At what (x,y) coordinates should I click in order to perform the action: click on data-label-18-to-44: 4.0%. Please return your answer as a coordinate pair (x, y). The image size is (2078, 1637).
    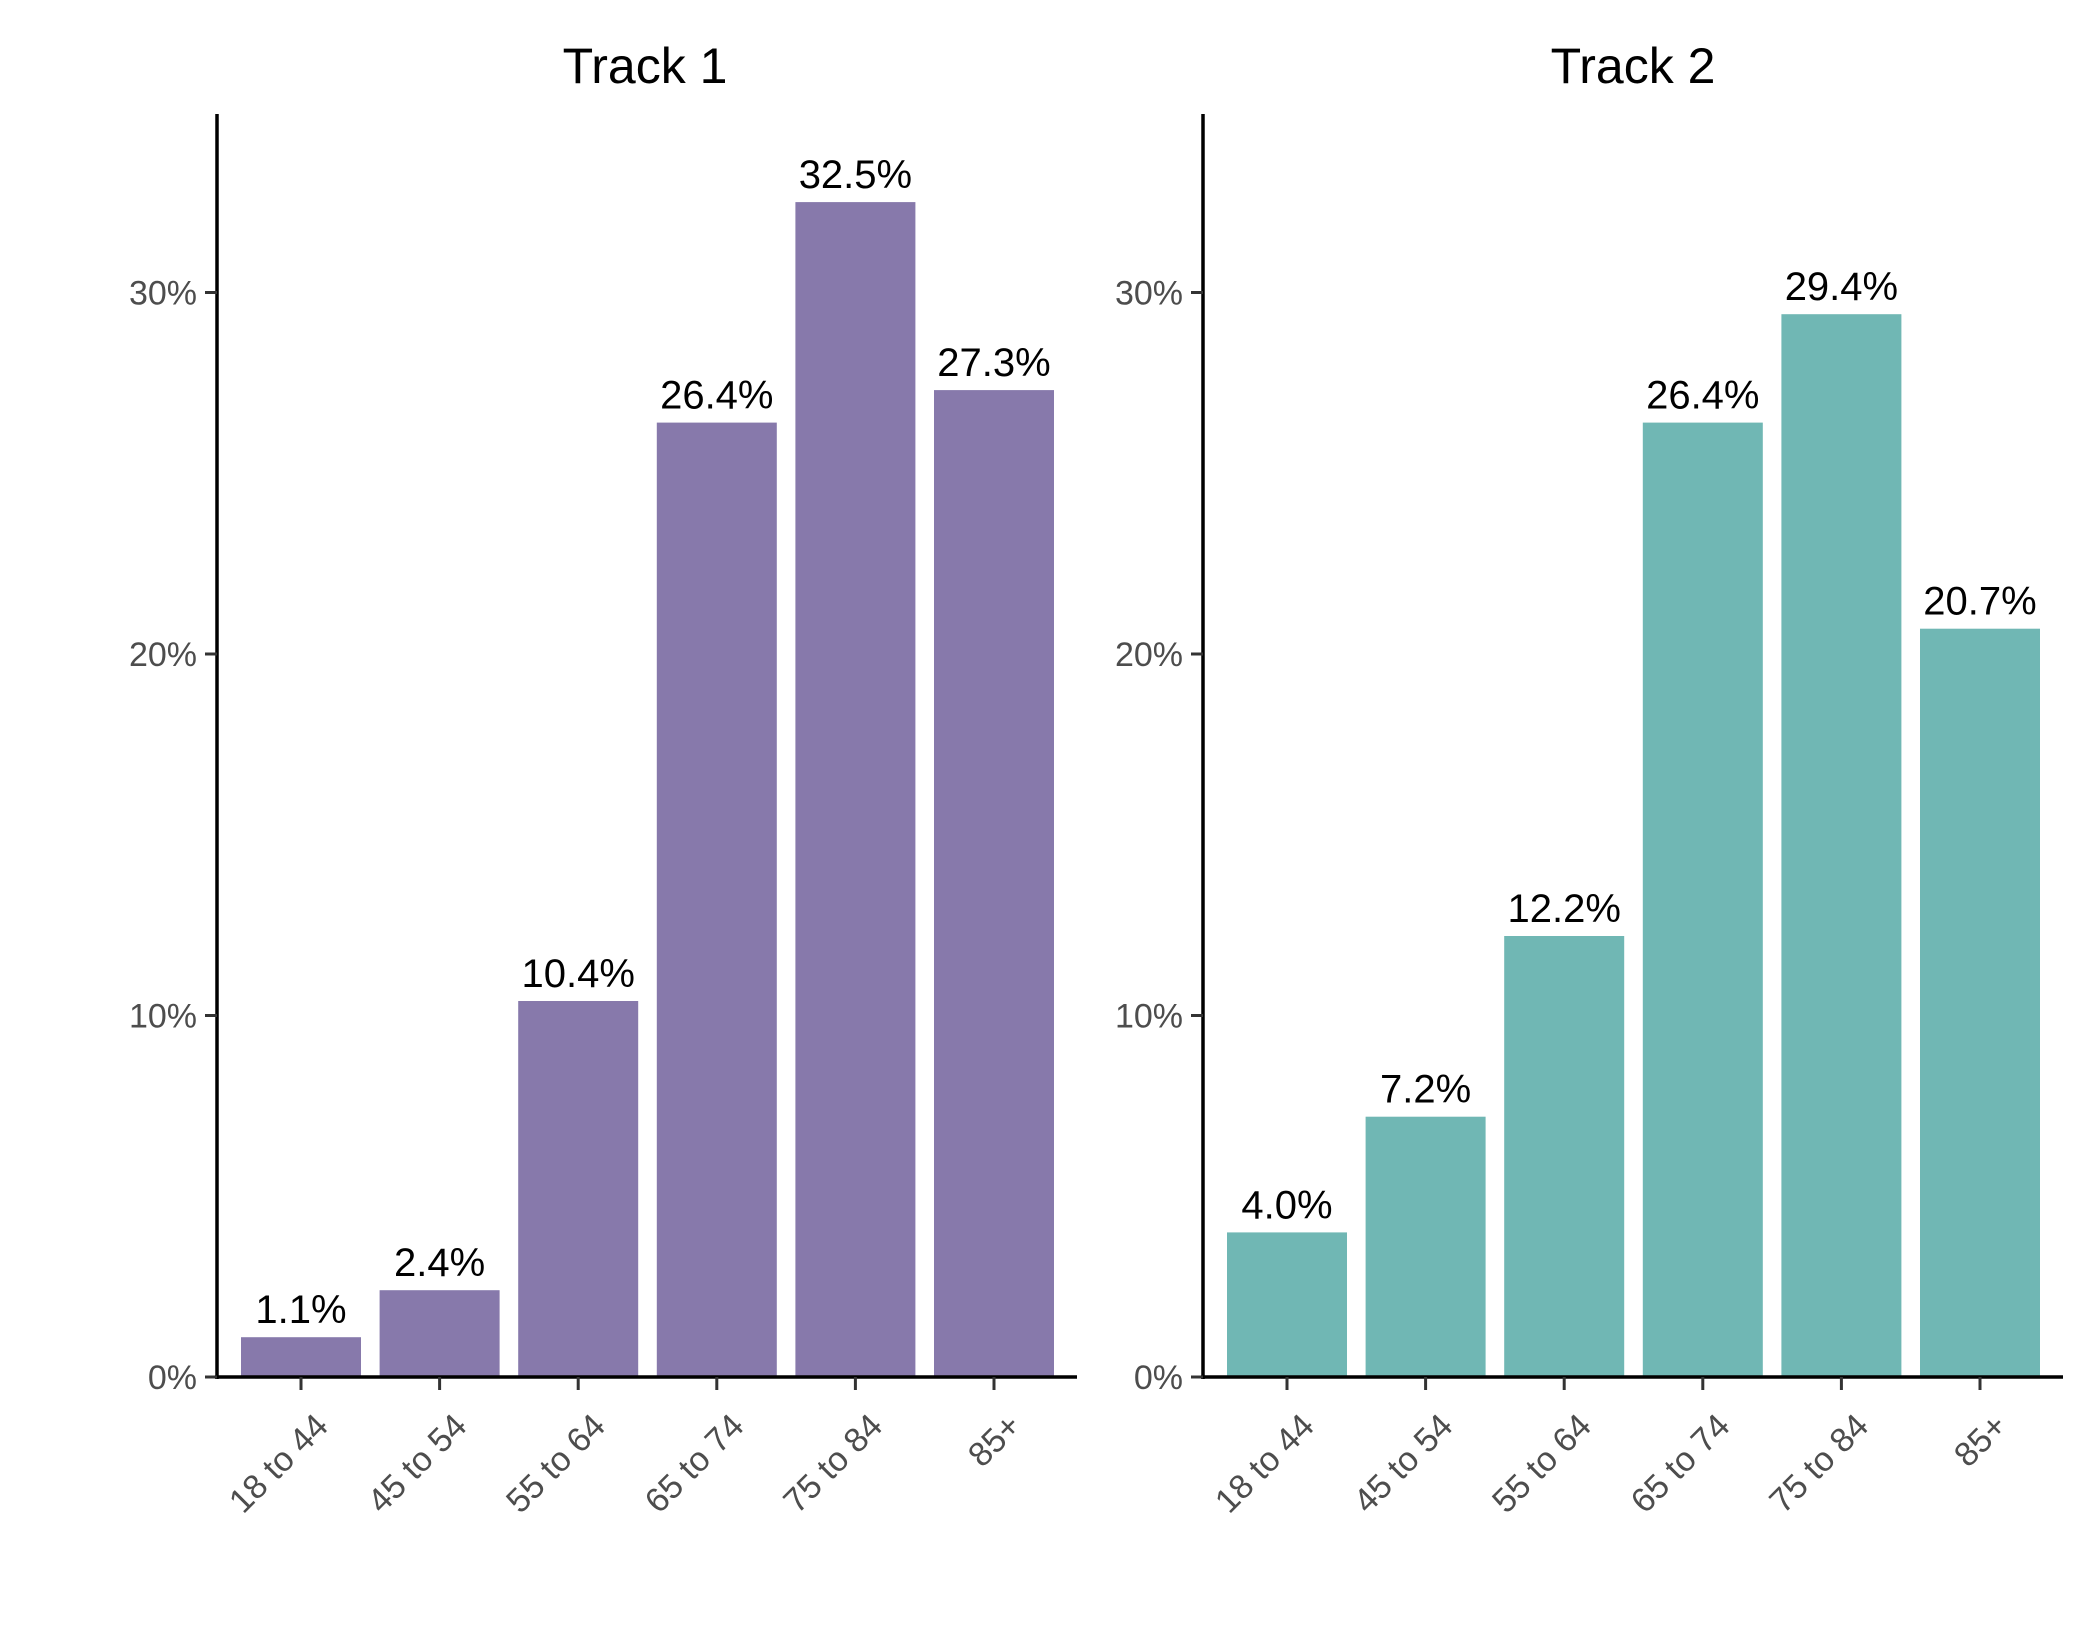
    Looking at the image, I should click on (1286, 1205).